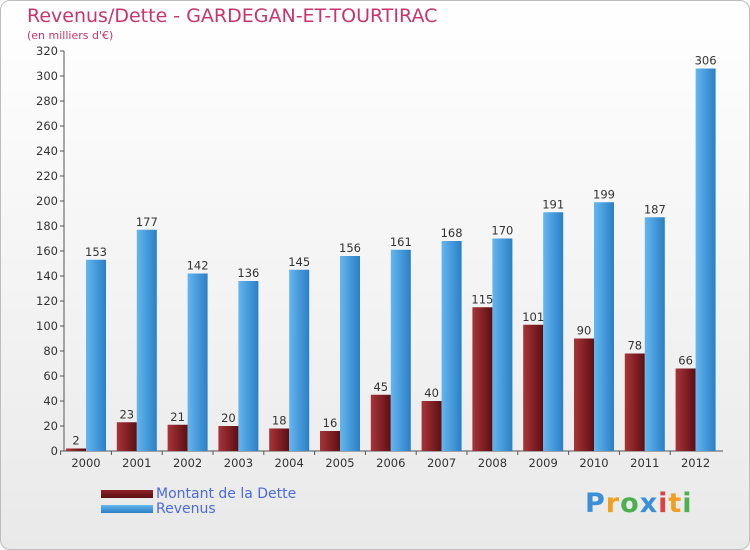 The image size is (750, 550). Describe the element at coordinates (50, 401) in the screenshot. I see `y-tick-label: 40` at that location.